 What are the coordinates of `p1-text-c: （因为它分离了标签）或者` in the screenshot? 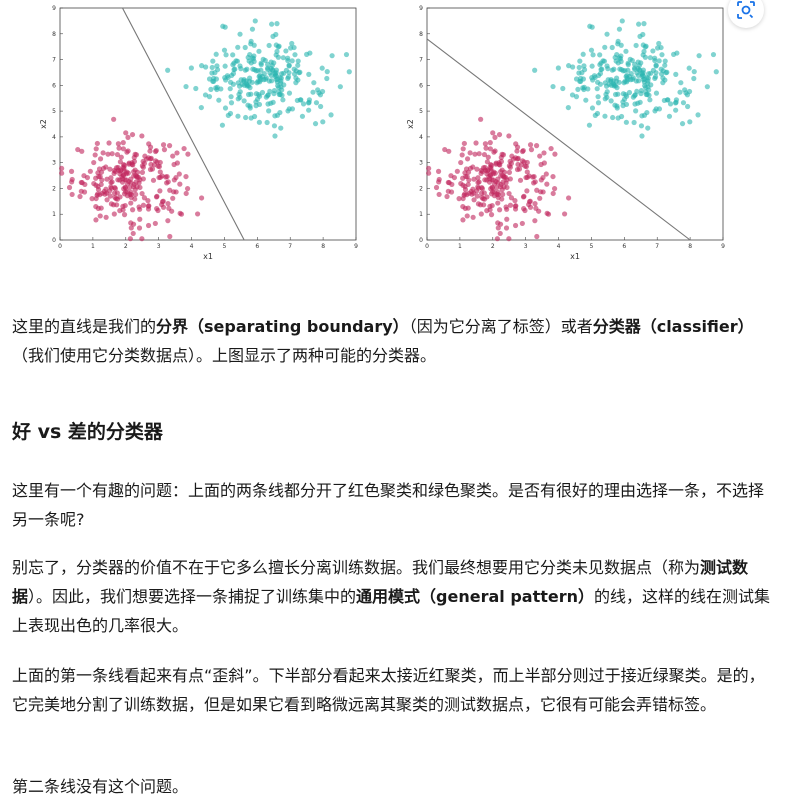 It's located at (500, 326).